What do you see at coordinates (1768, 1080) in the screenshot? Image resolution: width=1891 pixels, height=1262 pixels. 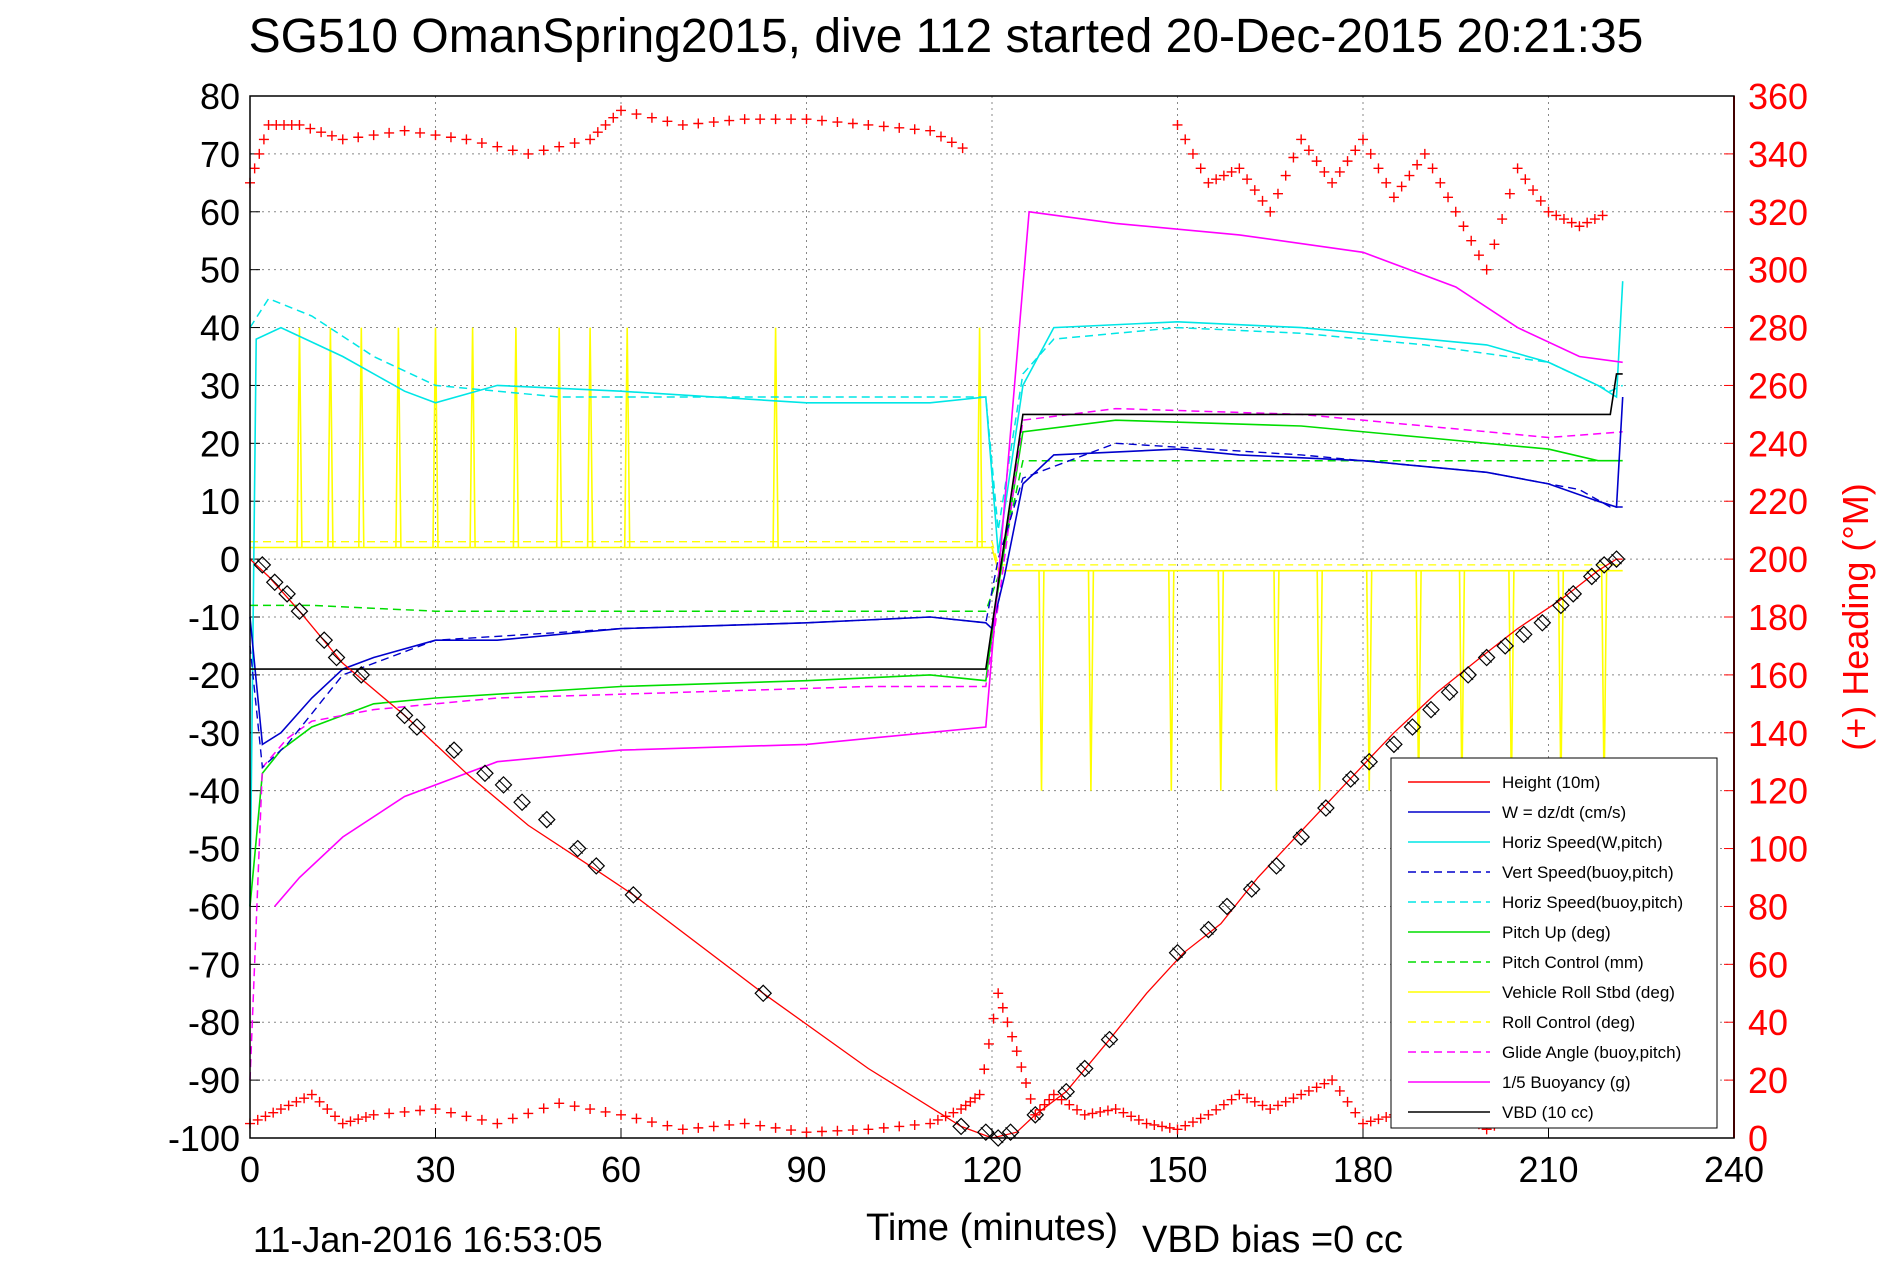 I see `y-right-tick-label: 20` at bounding box center [1768, 1080].